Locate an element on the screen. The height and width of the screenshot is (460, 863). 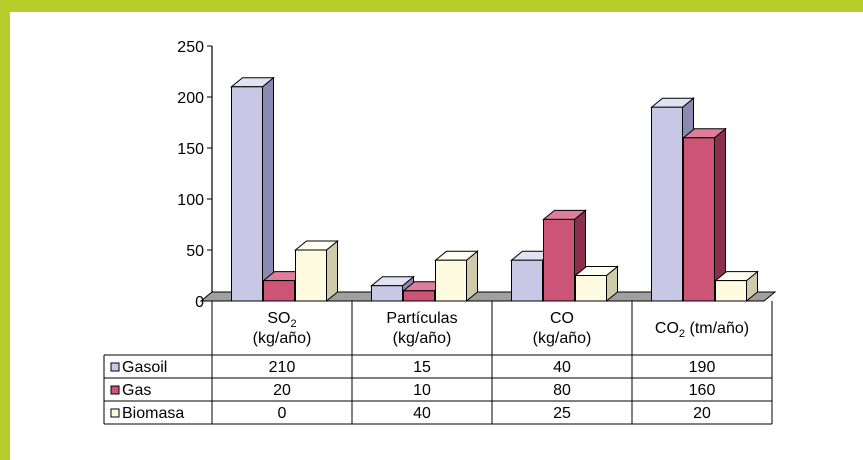
y-tick-label: 250 is located at coordinates (190, 47).